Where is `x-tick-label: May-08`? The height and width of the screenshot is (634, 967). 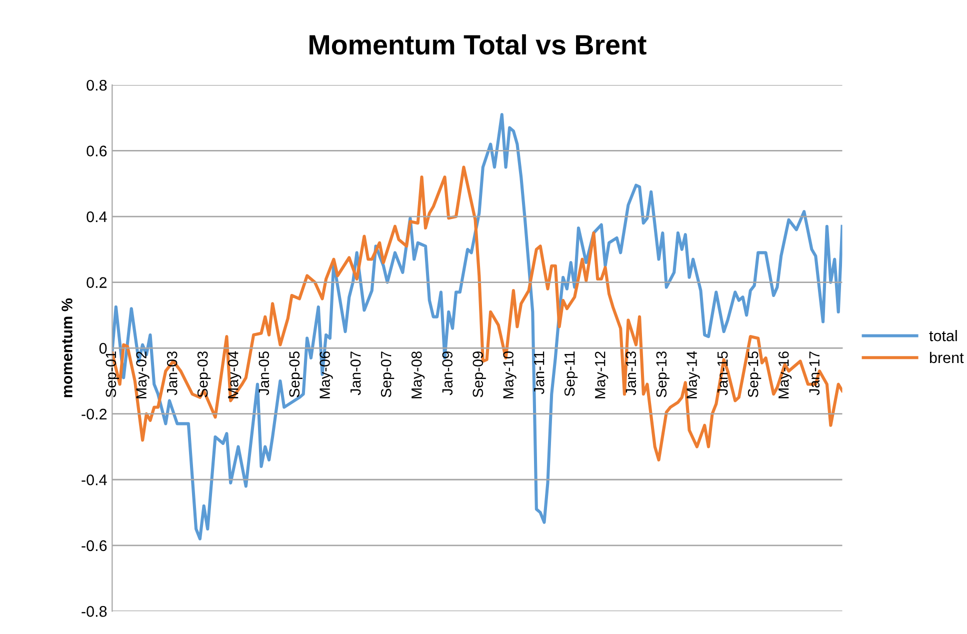 x-tick-label: May-08 is located at coordinates (418, 374).